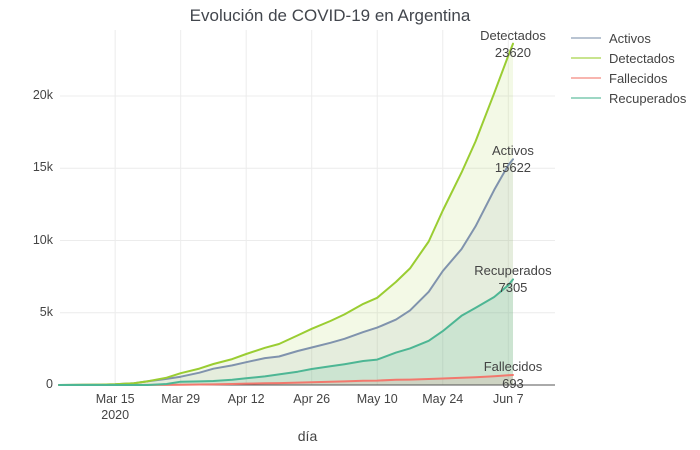 This screenshot has width=700, height=450. What do you see at coordinates (377, 399) in the screenshot?
I see `x-tick-label: May 10` at bounding box center [377, 399].